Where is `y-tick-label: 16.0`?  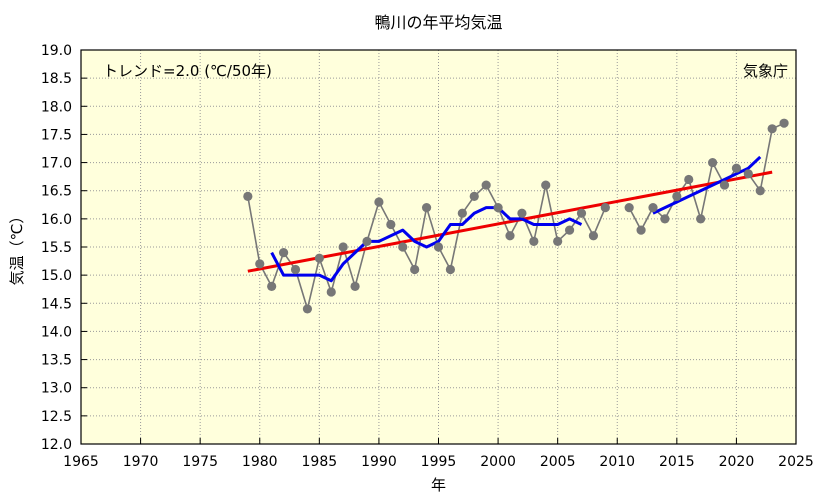 y-tick-label: 16.0 is located at coordinates (56, 220).